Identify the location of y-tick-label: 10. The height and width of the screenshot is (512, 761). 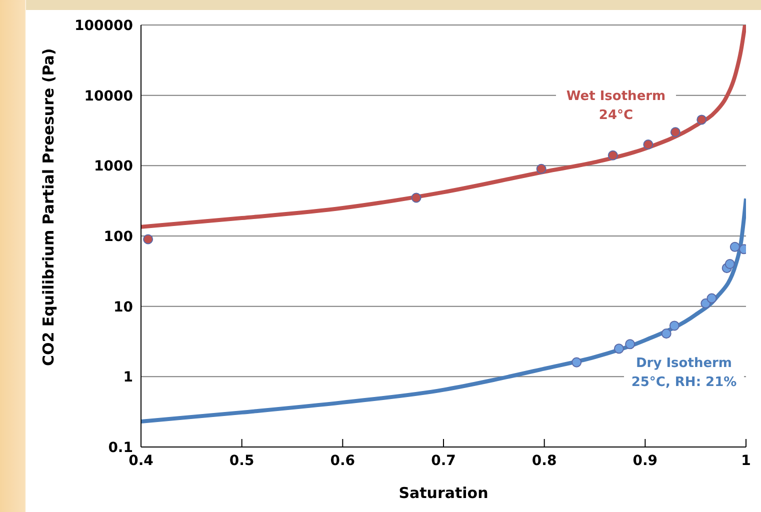
(124, 307).